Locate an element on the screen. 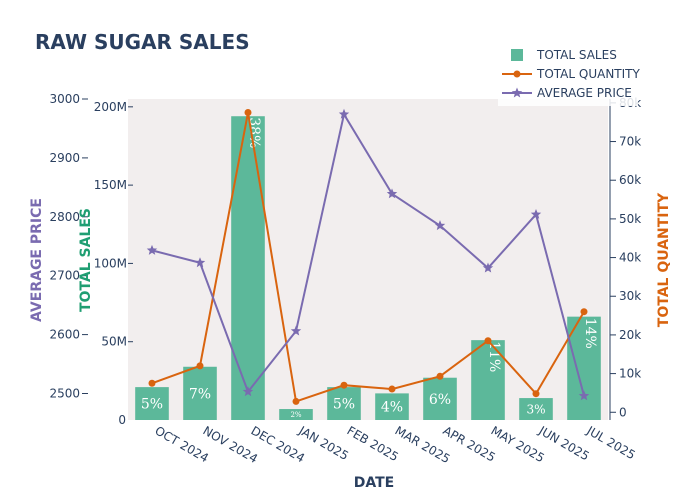 The image size is (700, 500). average-price-tick-5: 3000 is located at coordinates (64, 99).